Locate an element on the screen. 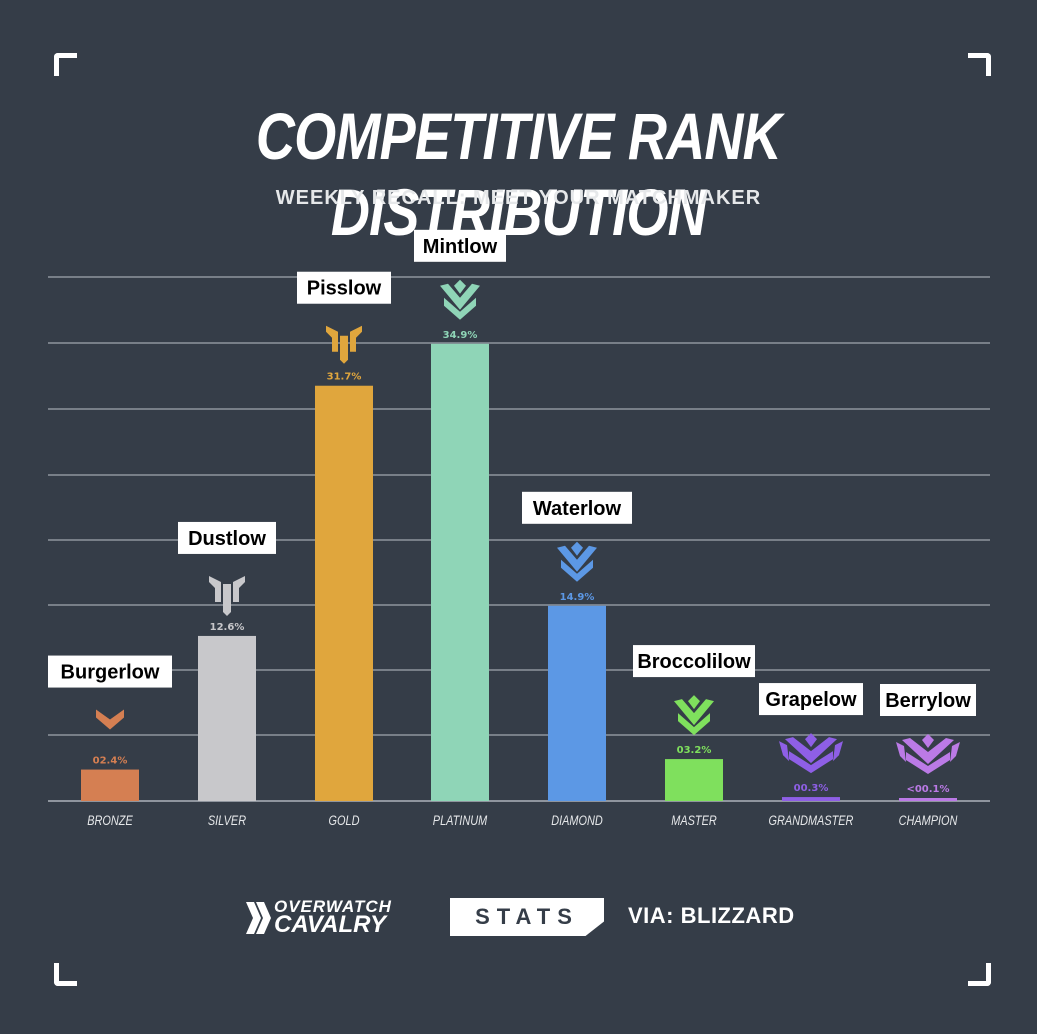 The image size is (1037, 1034). value-label: 31.7% is located at coordinates (344, 377).